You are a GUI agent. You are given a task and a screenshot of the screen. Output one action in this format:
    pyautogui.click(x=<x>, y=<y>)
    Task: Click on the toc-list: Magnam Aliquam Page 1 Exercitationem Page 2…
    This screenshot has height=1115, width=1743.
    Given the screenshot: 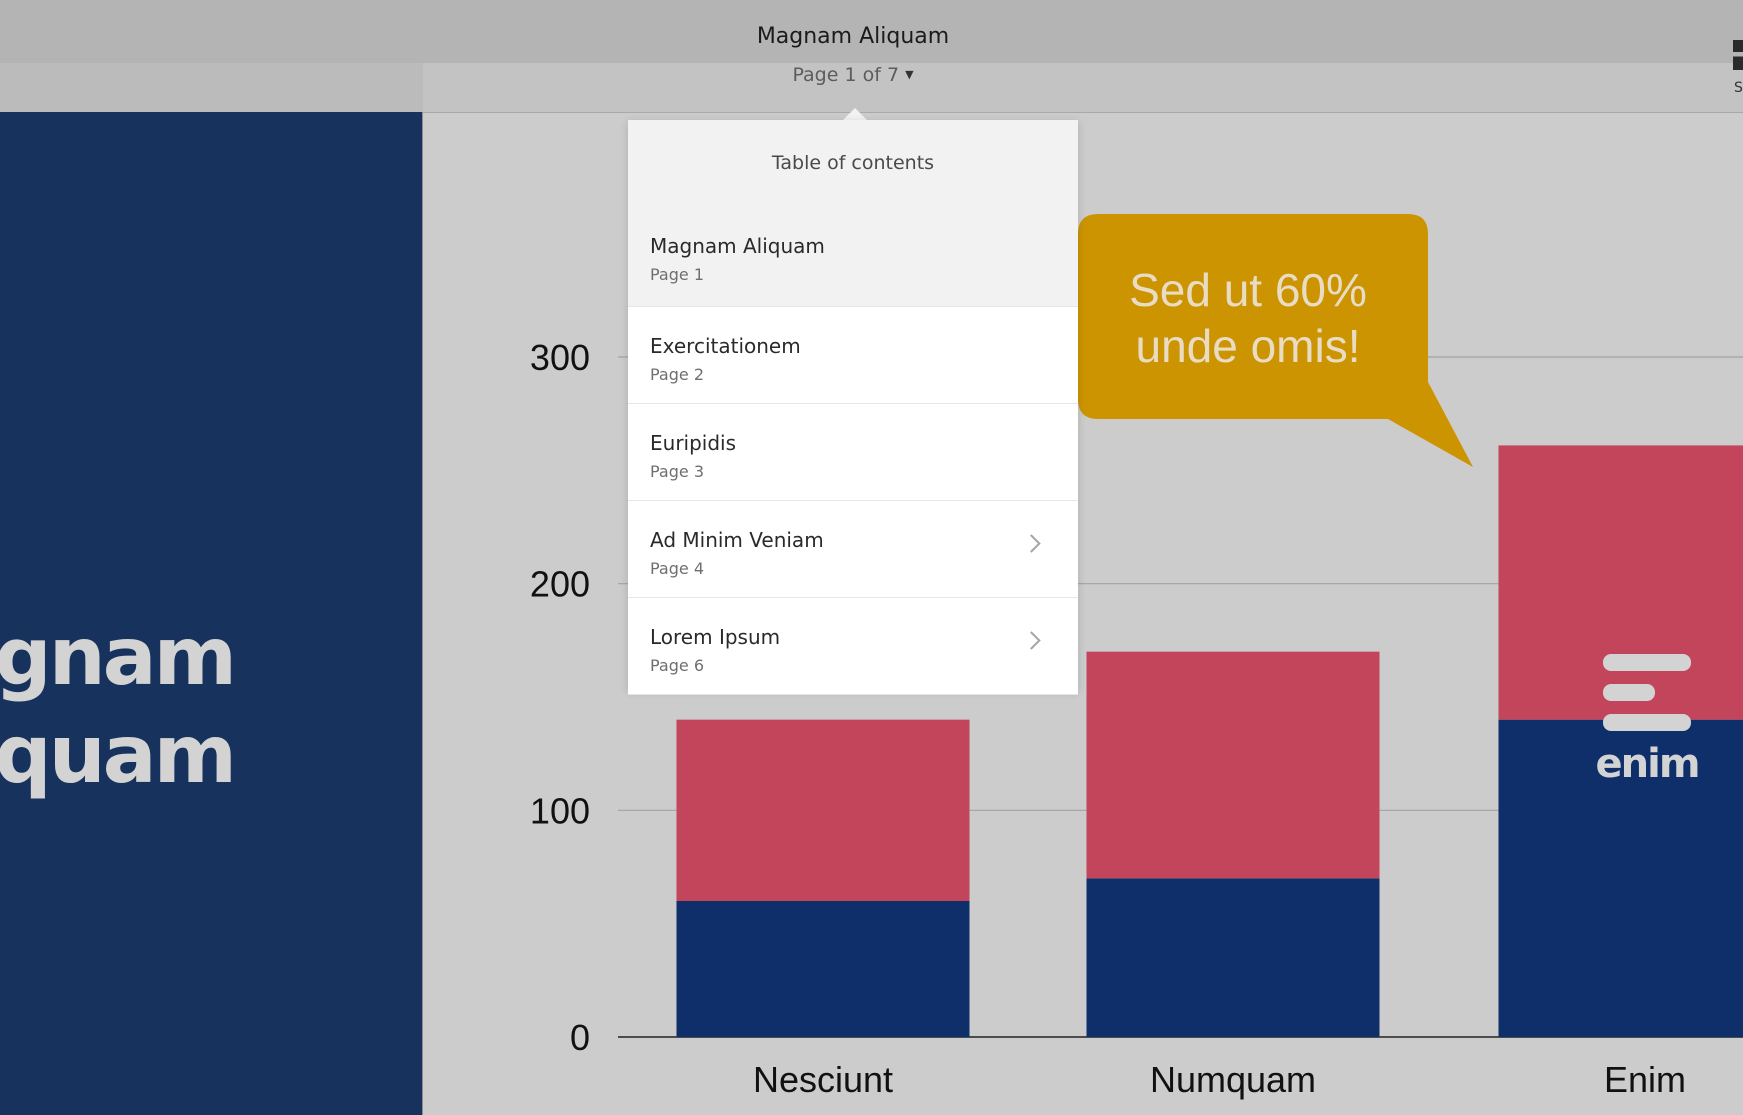 What is the action you would take?
    pyautogui.click(x=853, y=451)
    